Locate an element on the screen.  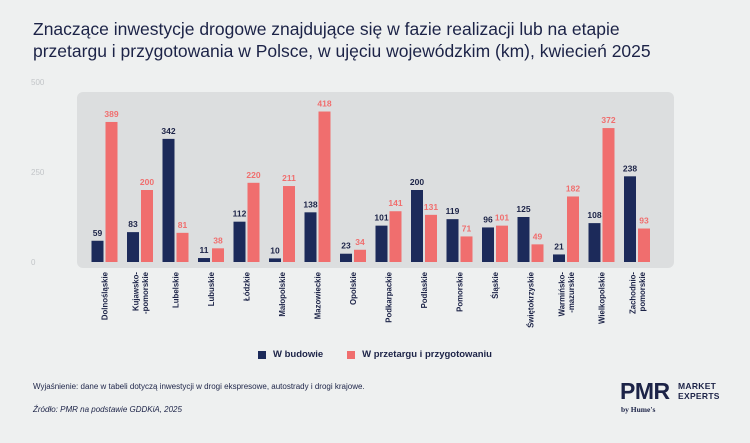
logo-pmr-text: PMR is located at coordinates (645, 391).